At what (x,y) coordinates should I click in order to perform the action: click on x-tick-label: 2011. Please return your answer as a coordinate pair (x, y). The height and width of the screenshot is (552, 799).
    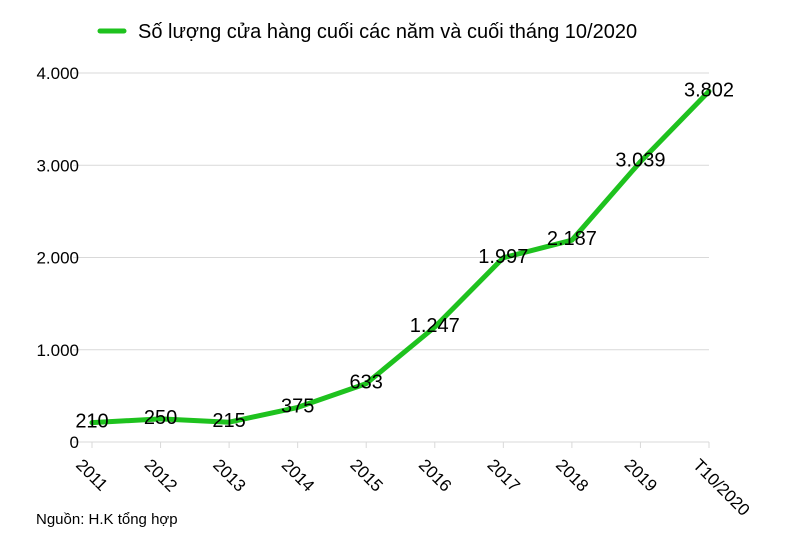
    Looking at the image, I should click on (91, 474).